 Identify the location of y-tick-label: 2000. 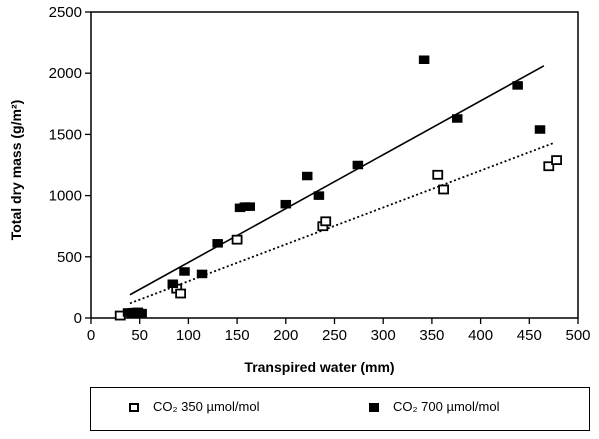
(65, 73).